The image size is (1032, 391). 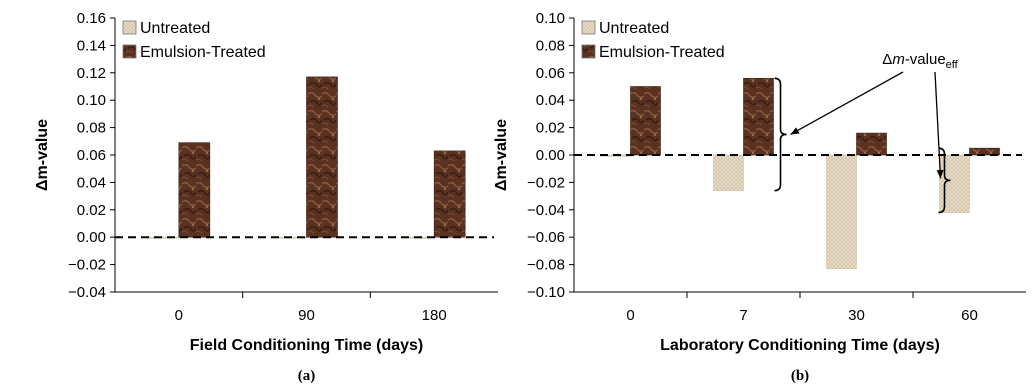 I want to click on x-tick-label: 60, so click(x=969, y=315).